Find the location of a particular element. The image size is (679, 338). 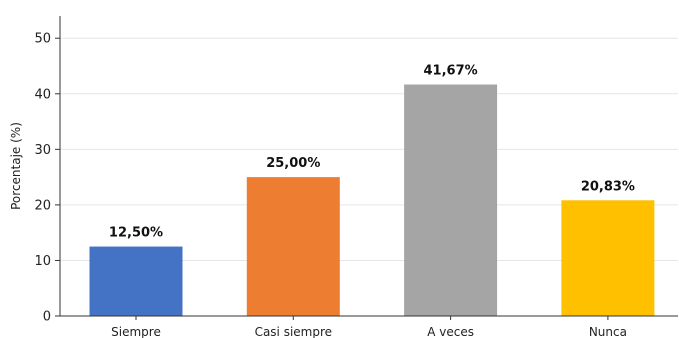

data-label: 41,67% is located at coordinates (451, 71).